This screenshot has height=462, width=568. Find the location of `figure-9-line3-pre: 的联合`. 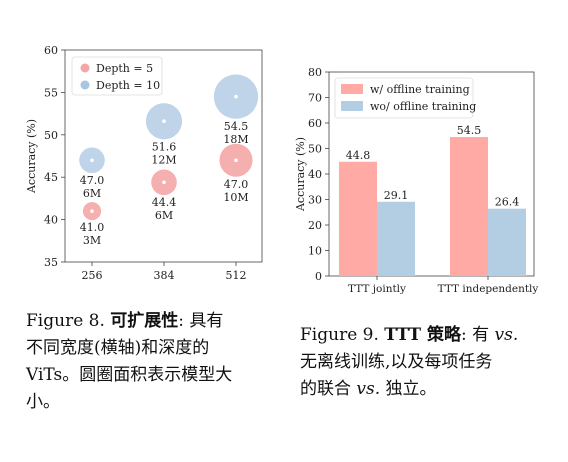

figure-9-line3-pre: 的联合 is located at coordinates (325, 389).